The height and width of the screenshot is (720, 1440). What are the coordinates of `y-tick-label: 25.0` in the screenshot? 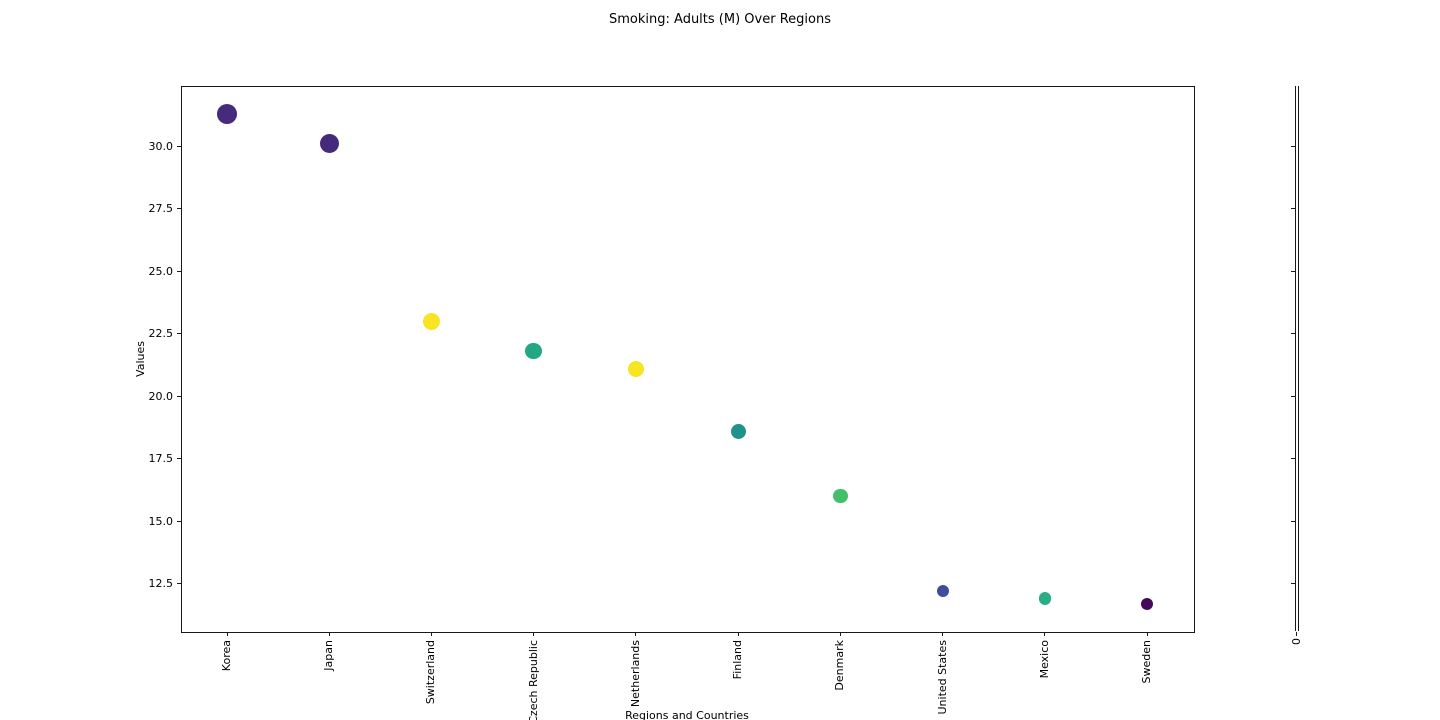 It's located at (161, 271).